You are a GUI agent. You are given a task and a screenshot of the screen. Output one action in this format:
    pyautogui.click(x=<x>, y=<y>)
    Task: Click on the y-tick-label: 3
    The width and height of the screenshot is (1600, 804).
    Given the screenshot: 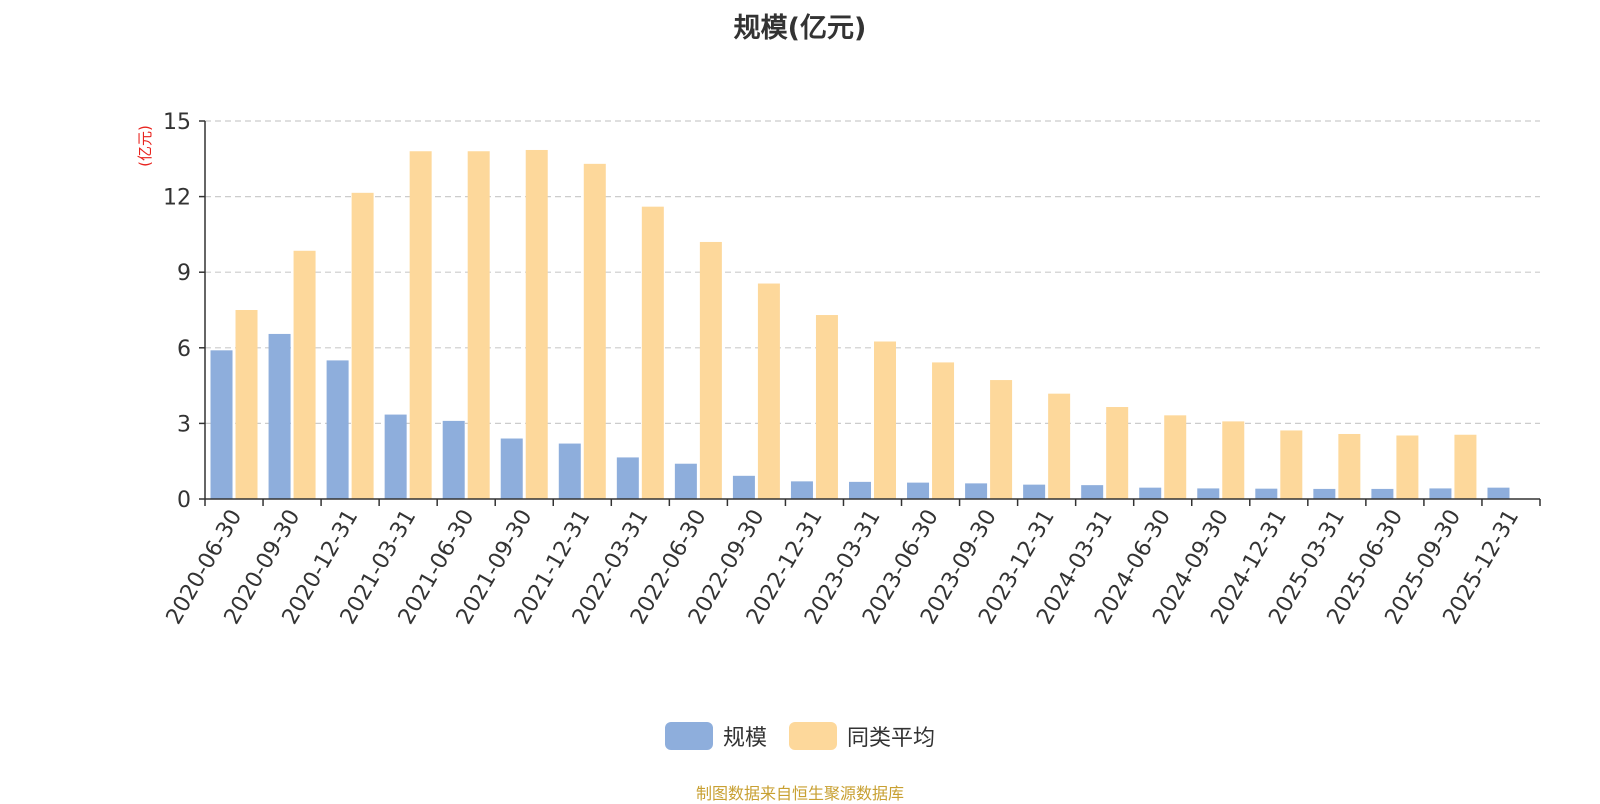 What is the action you would take?
    pyautogui.click(x=184, y=424)
    